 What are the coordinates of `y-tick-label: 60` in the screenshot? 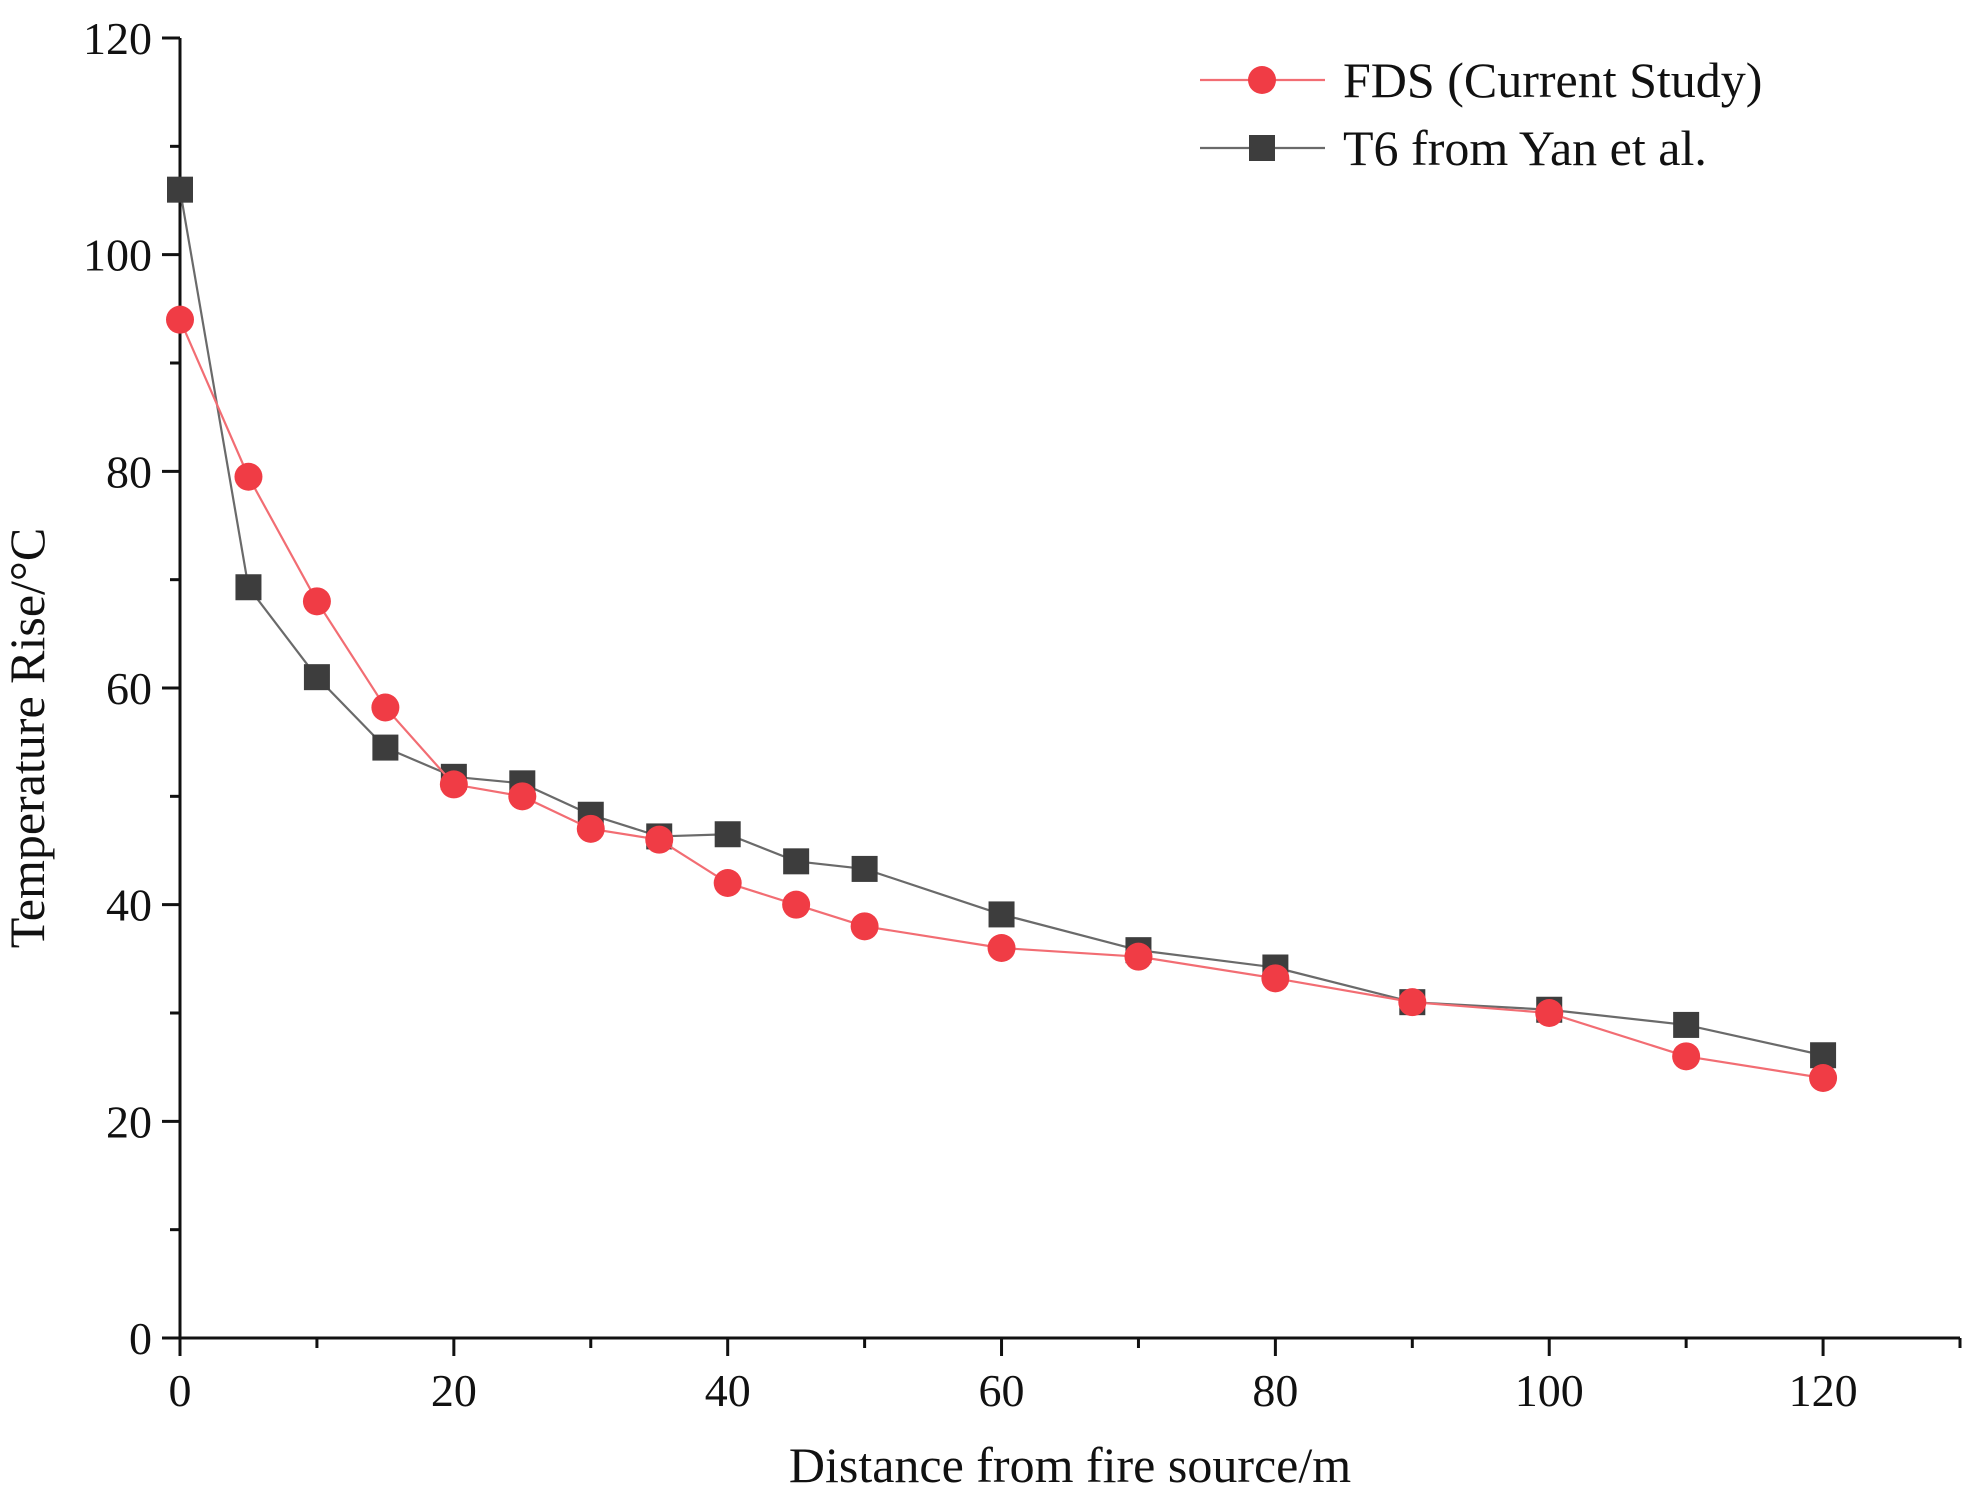 It's located at (129, 688).